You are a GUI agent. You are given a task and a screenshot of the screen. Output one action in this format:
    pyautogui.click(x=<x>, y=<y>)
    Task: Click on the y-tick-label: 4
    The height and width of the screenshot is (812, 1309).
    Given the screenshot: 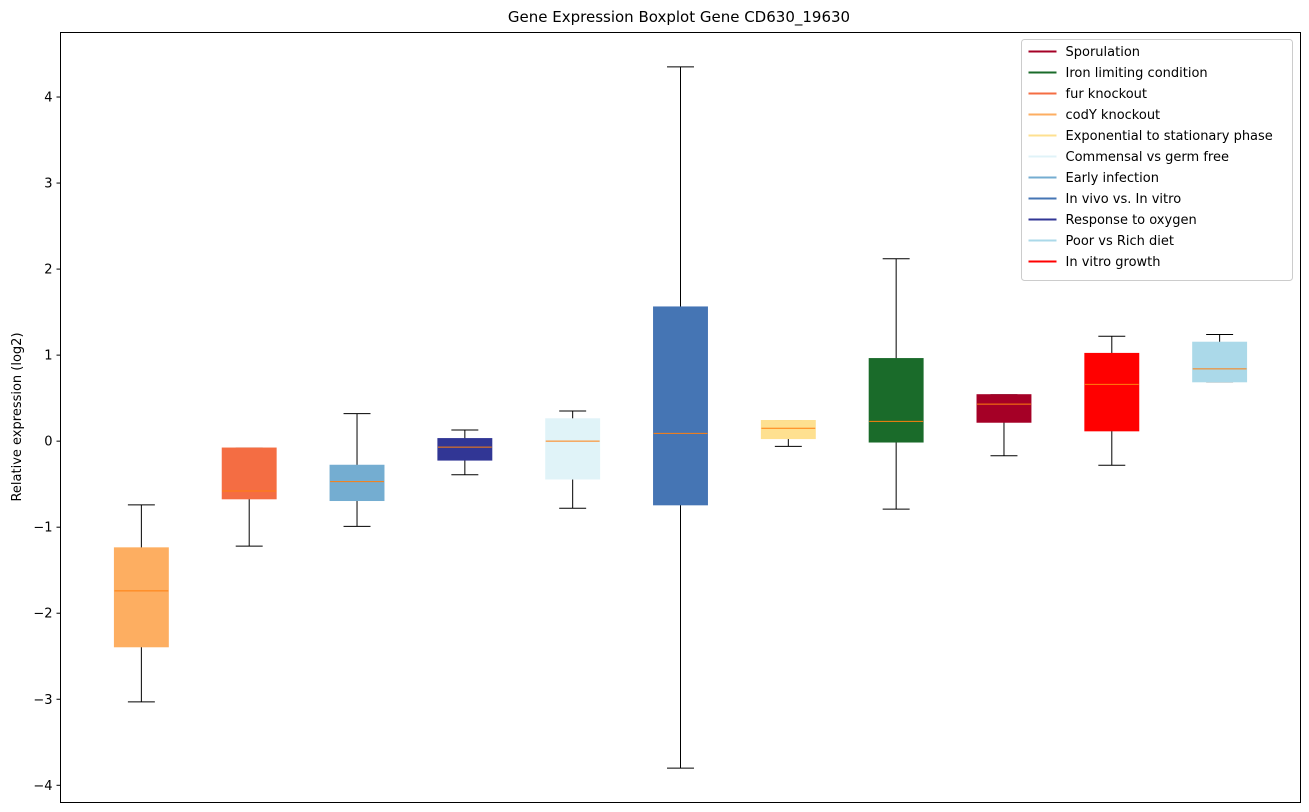 What is the action you would take?
    pyautogui.click(x=48, y=98)
    